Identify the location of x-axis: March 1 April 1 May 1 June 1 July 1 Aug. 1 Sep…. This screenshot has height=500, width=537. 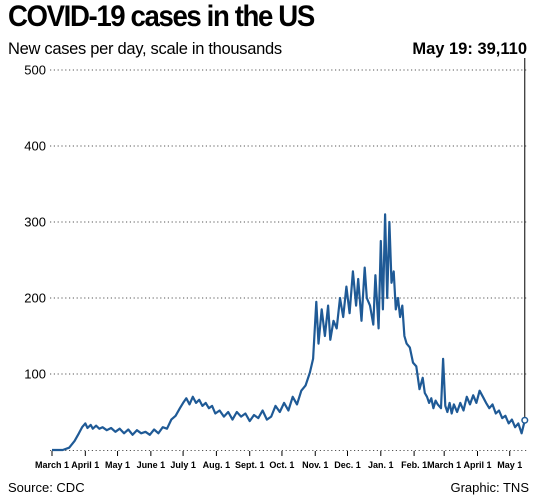
(281, 460).